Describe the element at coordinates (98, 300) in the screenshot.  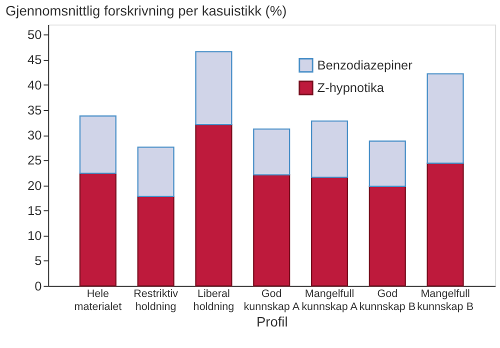
I see `x-tick-label: Hele materialet` at that location.